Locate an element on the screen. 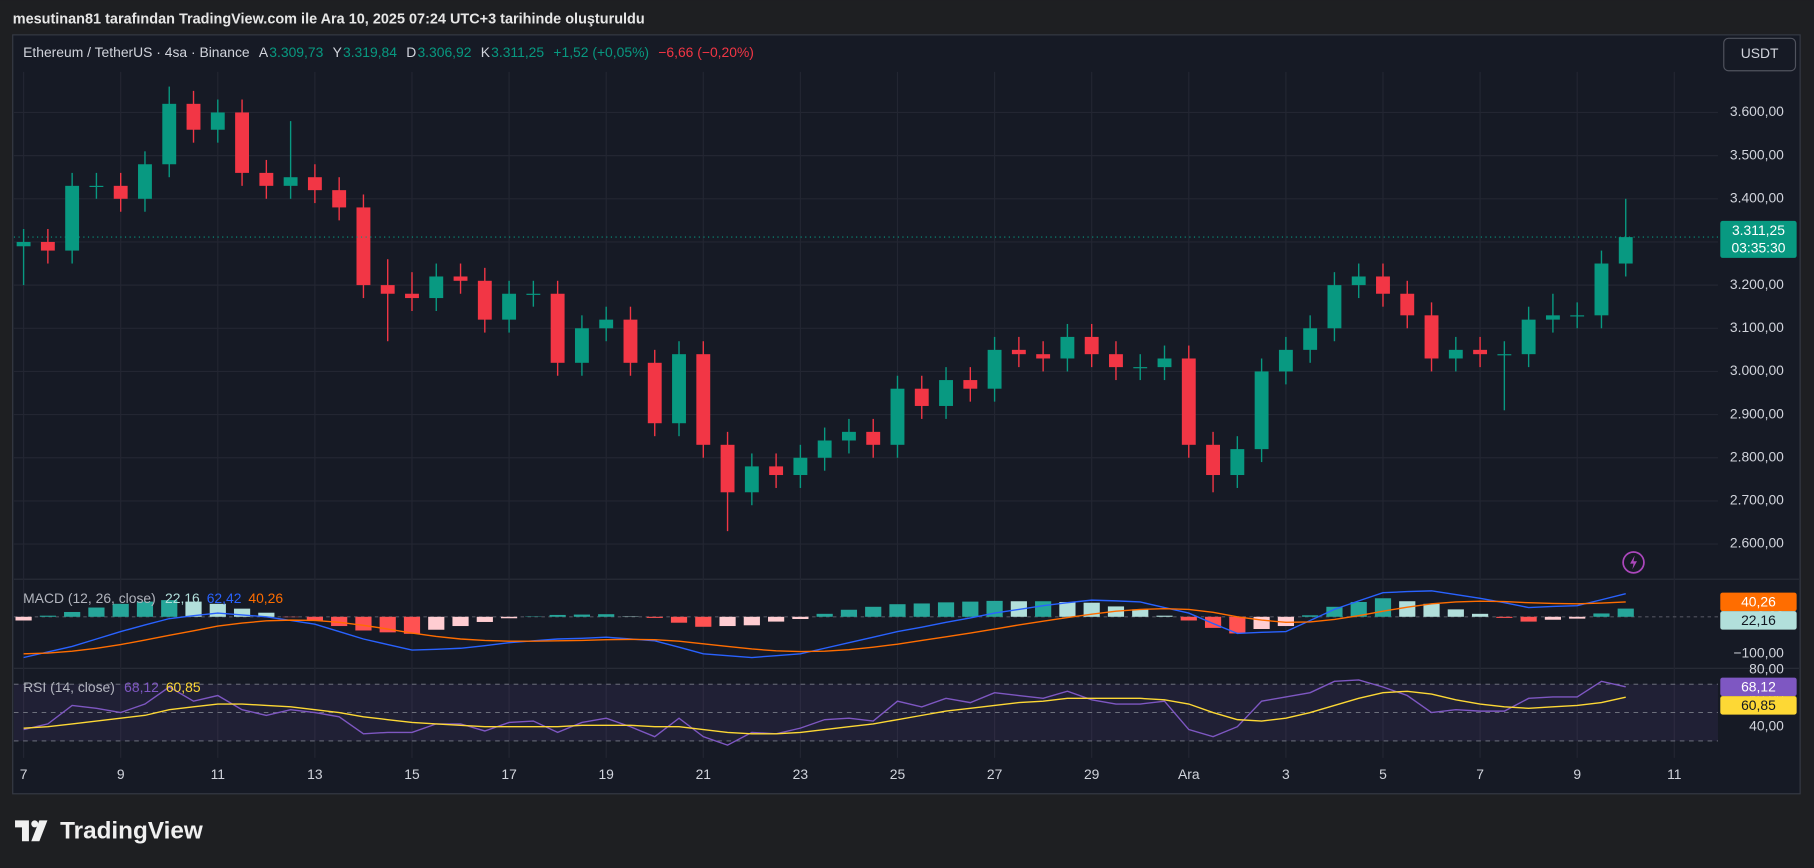 This screenshot has height=868, width=1814. x-tick-label: 27 is located at coordinates (995, 774).